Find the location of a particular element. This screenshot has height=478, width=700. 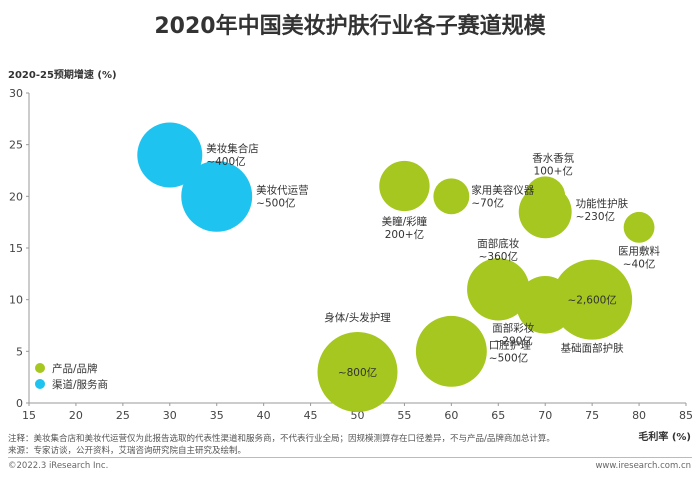

bubble-label-name: 家用美容仪器 is located at coordinates (502, 189).